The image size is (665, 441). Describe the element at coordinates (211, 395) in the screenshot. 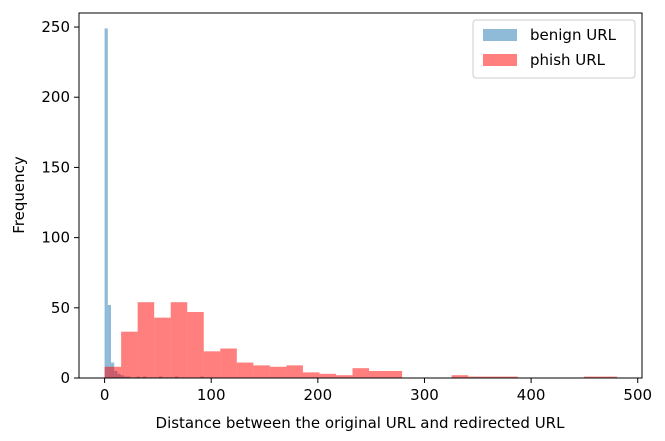

I see `x-tick-label: 100` at that location.